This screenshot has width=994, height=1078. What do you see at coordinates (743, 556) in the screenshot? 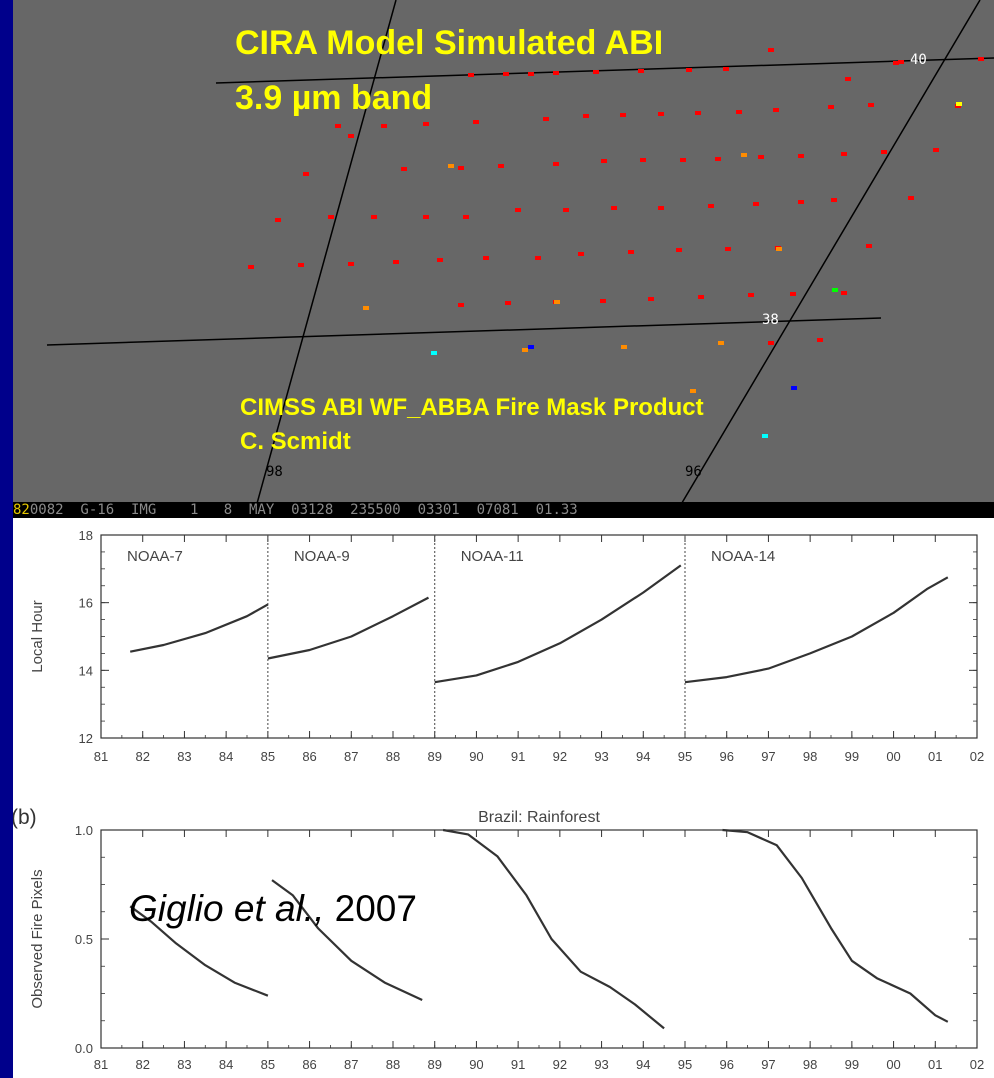
I see `satellite-label: NOAA-14` at bounding box center [743, 556].